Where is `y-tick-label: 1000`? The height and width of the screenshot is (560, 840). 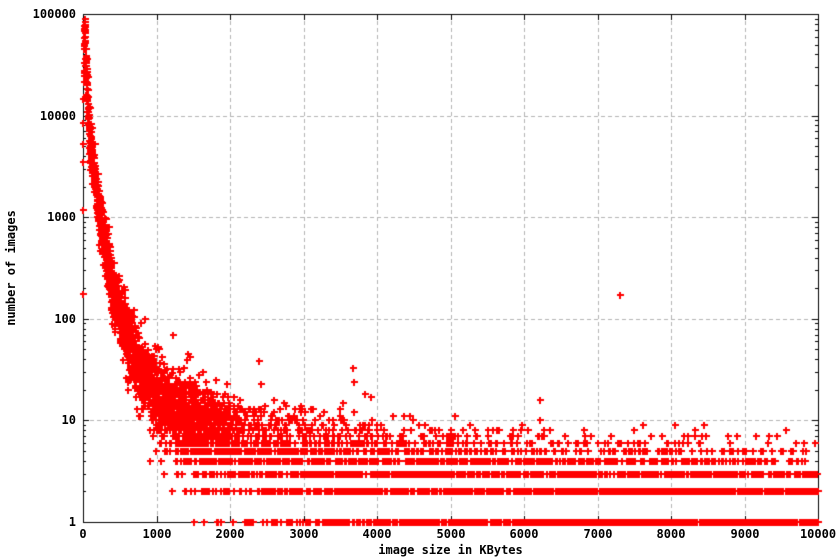
y-tick-label: 1000 is located at coordinates (61, 217).